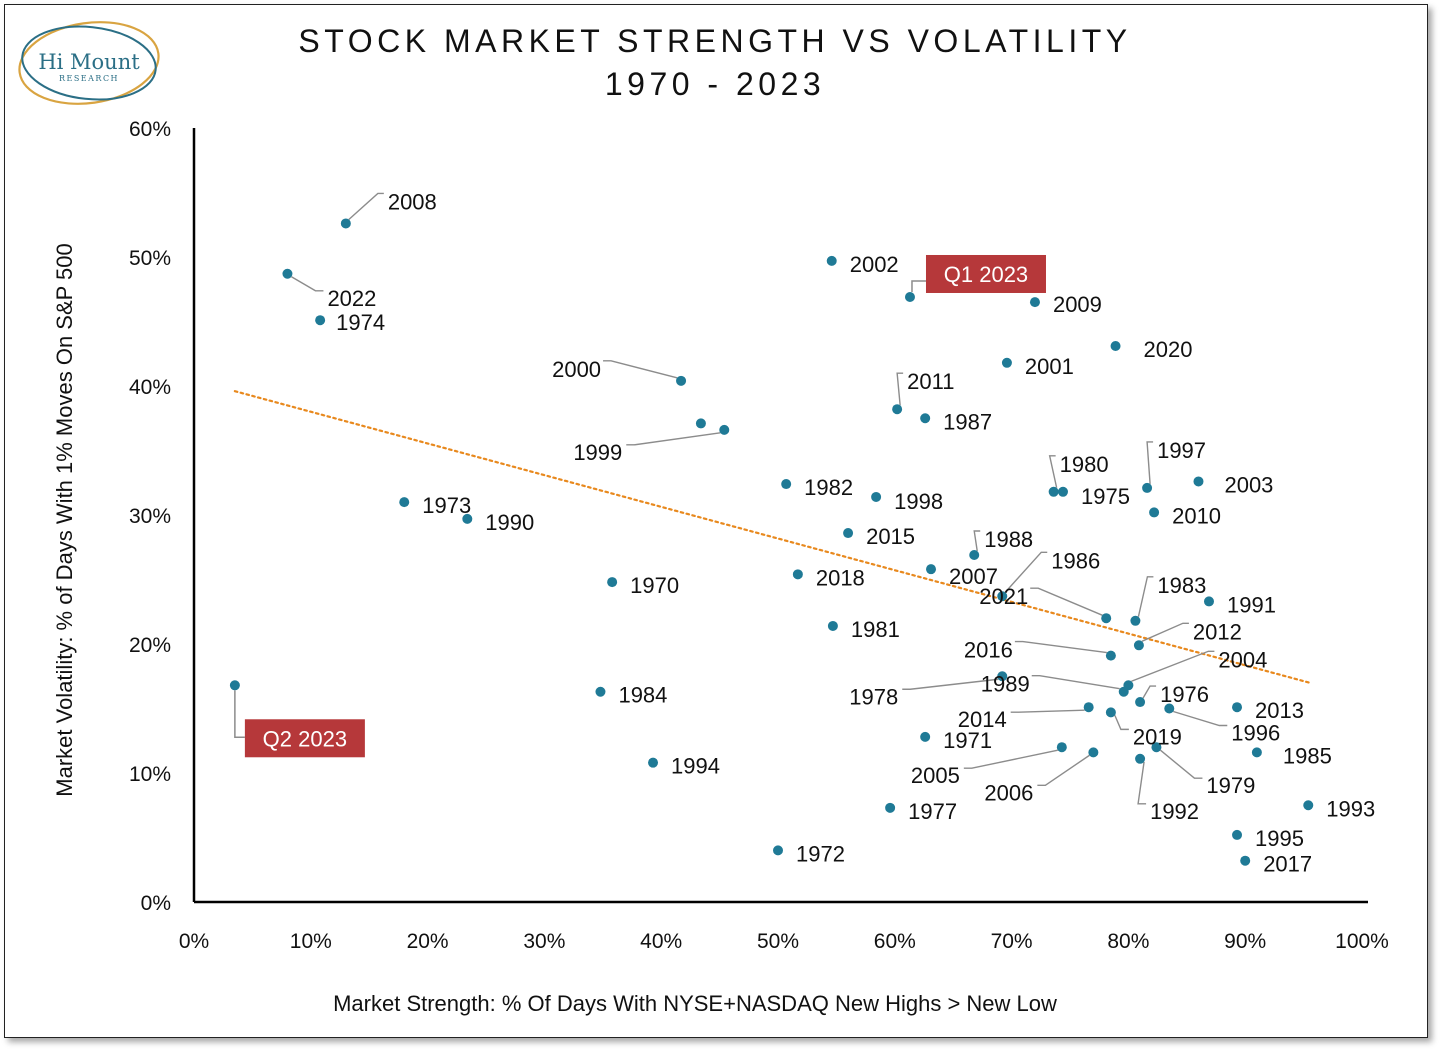 The height and width of the screenshot is (1049, 1440). I want to click on point-label: 1974, so click(360, 322).